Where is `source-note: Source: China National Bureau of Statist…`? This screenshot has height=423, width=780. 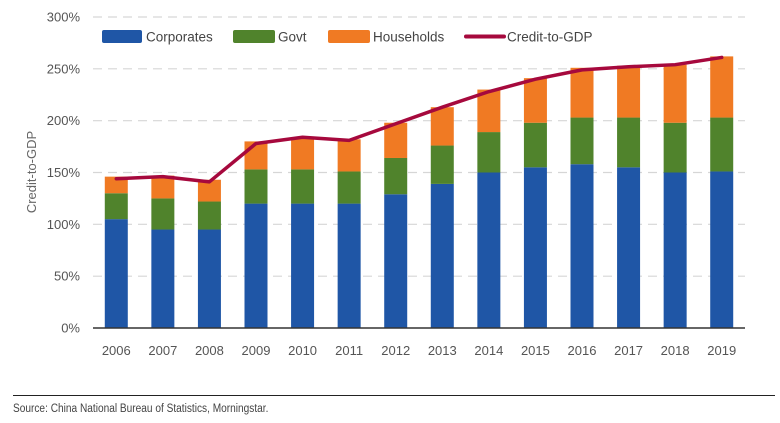 source-note: Source: China National Bureau of Statist… is located at coordinates (141, 409).